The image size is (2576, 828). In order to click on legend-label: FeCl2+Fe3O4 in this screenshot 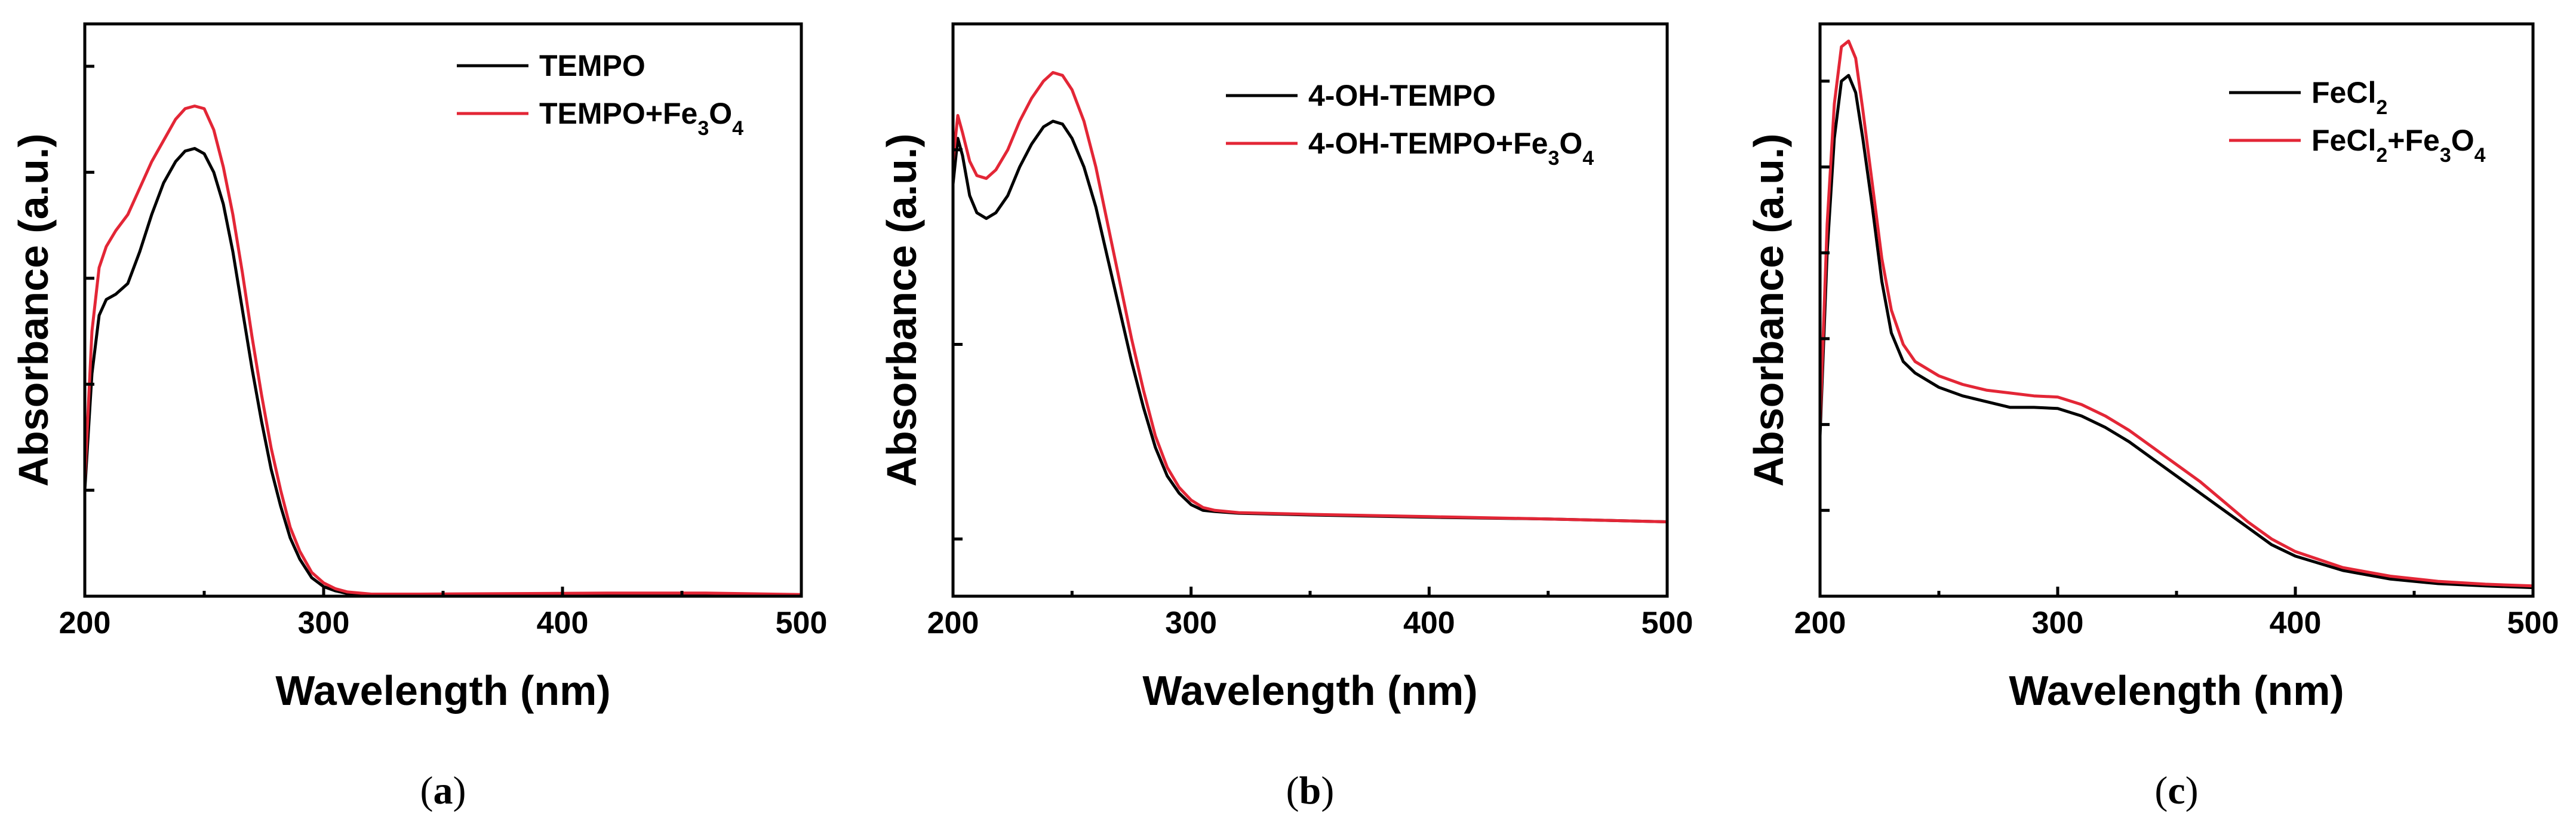, I will do `click(2398, 145)`.